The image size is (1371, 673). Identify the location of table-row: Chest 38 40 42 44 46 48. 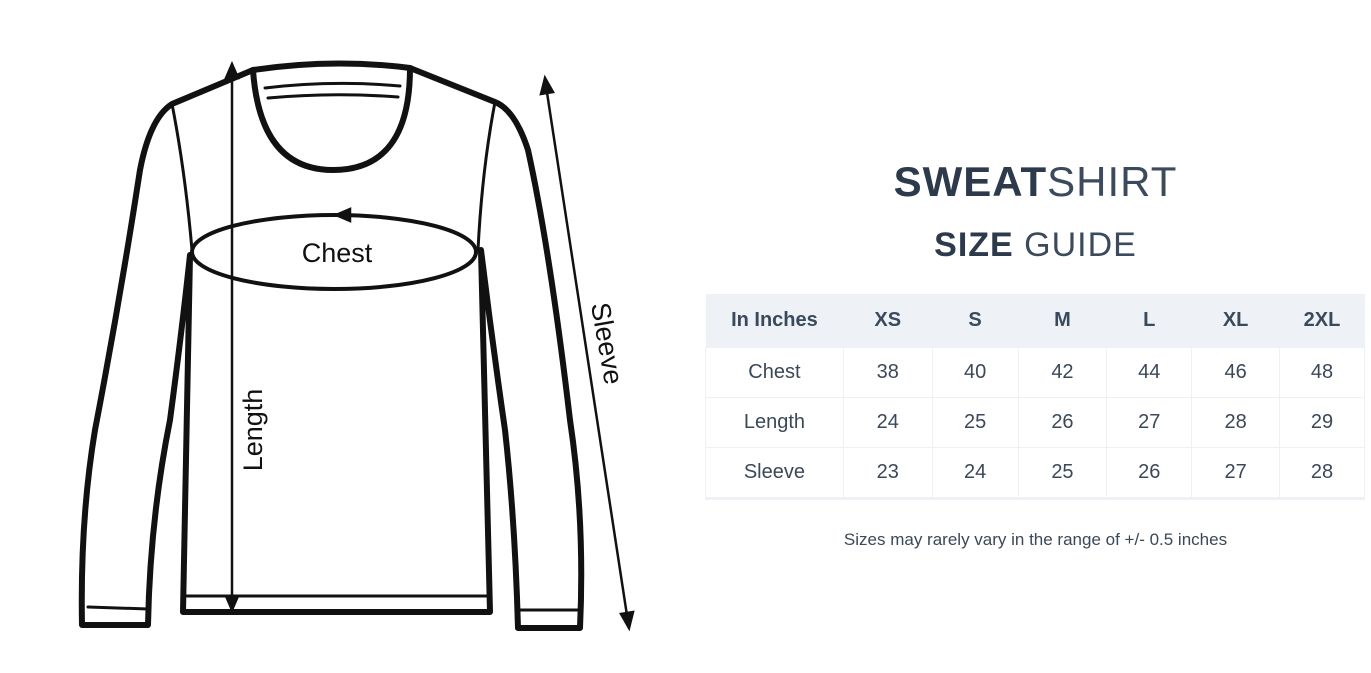
(1035, 372).